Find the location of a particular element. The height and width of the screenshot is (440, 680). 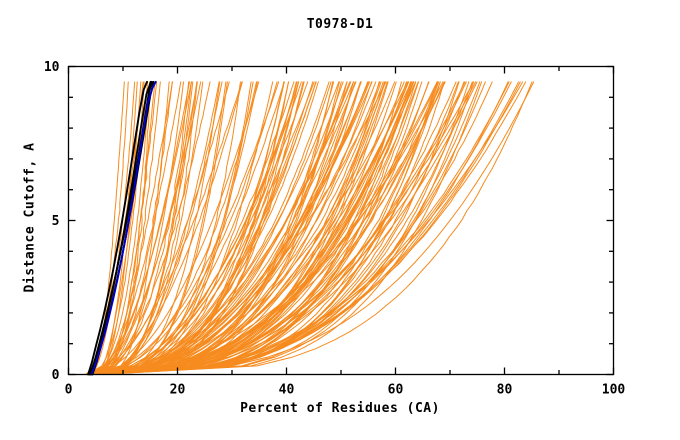

y-tick-label: 0 is located at coordinates (56, 375).